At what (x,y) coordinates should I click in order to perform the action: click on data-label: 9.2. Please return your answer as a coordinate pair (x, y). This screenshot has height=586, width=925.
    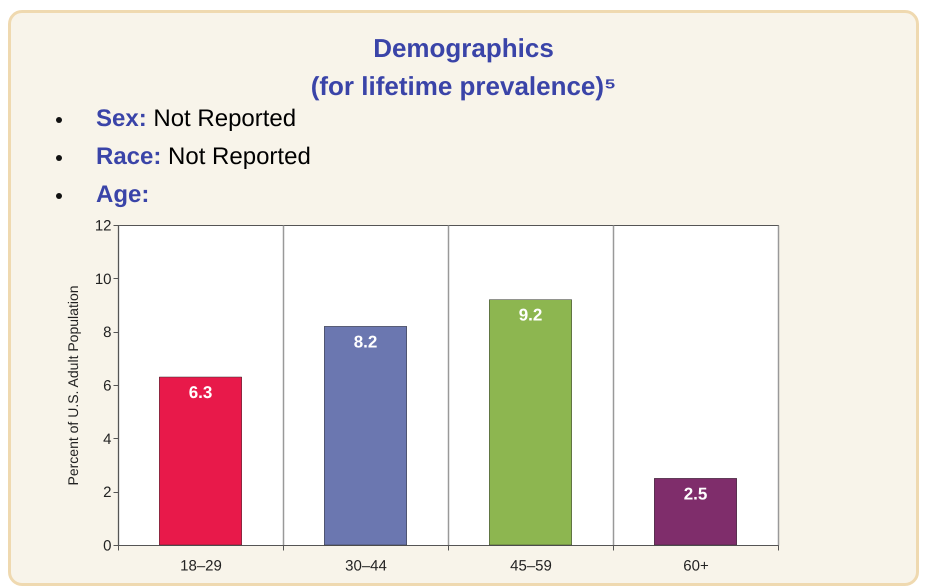
    Looking at the image, I should click on (530, 315).